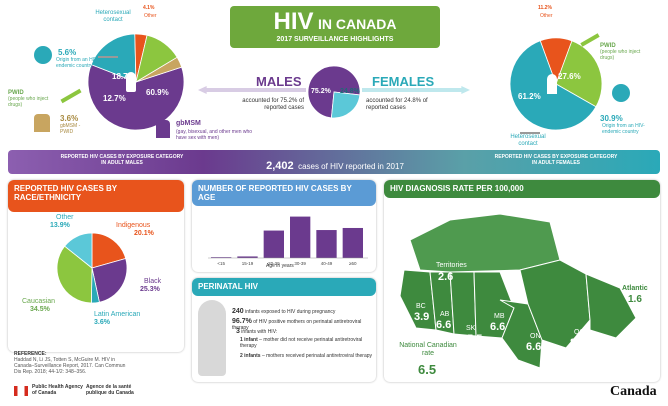  What do you see at coordinates (288, 241) in the screenshot?
I see `age-bar-chart: <15 15-19 20-29 30-39 40-49 ≥50` at bounding box center [288, 241].